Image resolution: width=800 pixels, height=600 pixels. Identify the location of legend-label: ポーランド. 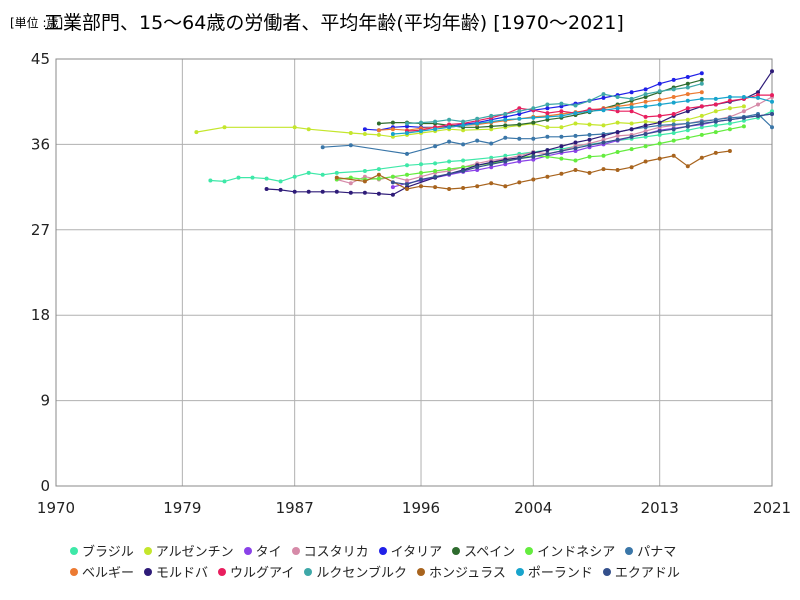
(560, 573).